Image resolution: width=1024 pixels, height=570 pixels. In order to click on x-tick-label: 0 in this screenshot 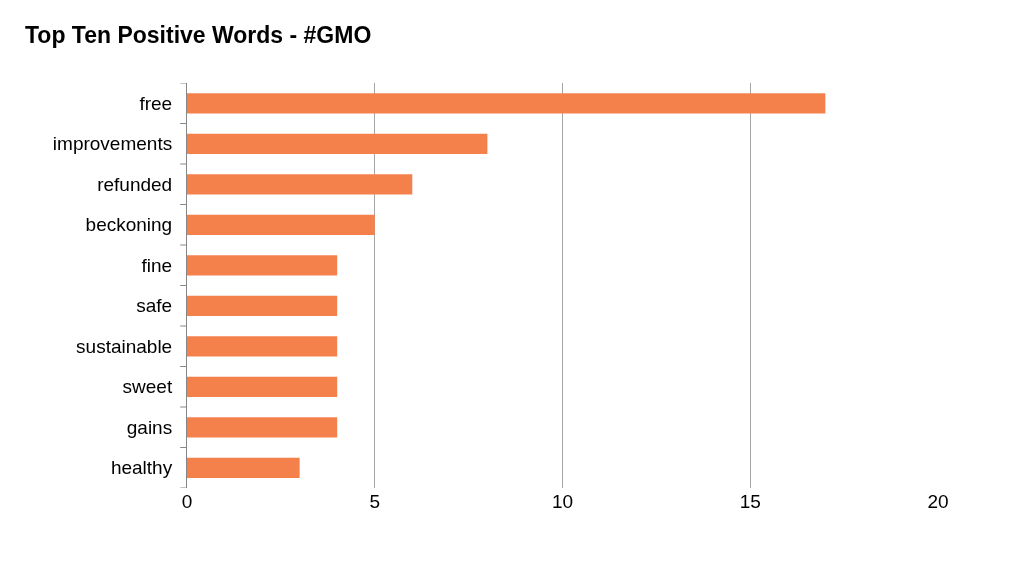, I will do `click(187, 501)`.